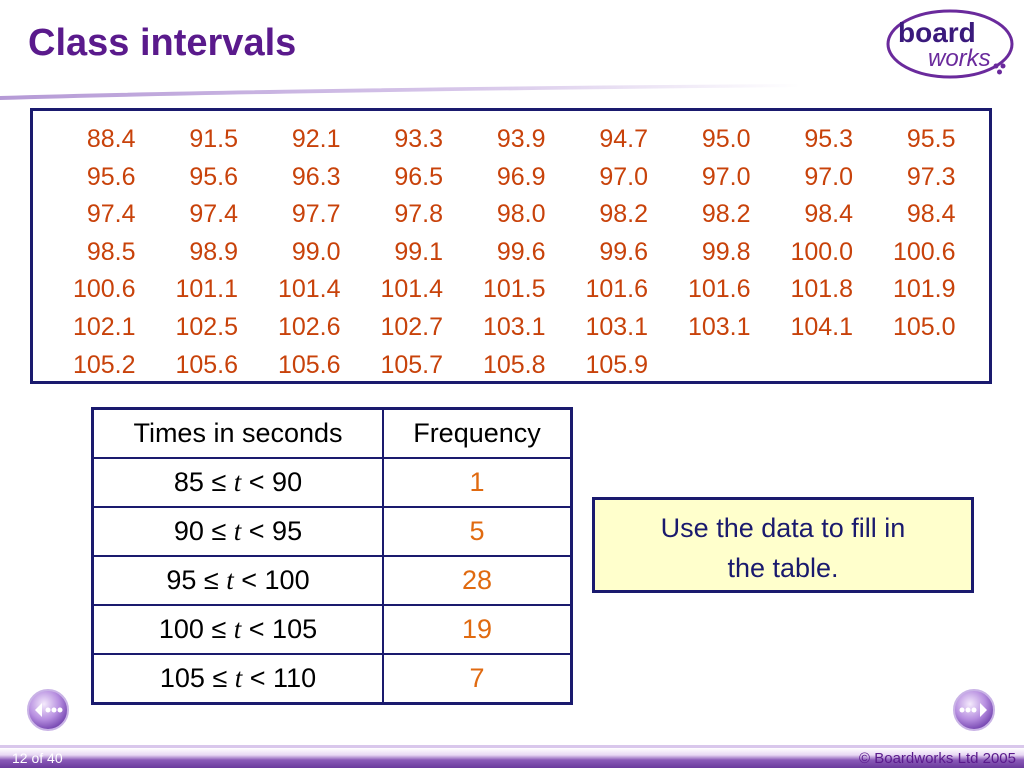 The image size is (1024, 768). What do you see at coordinates (783, 545) in the screenshot?
I see `instruction-box: Use the data to fill in the table.` at bounding box center [783, 545].